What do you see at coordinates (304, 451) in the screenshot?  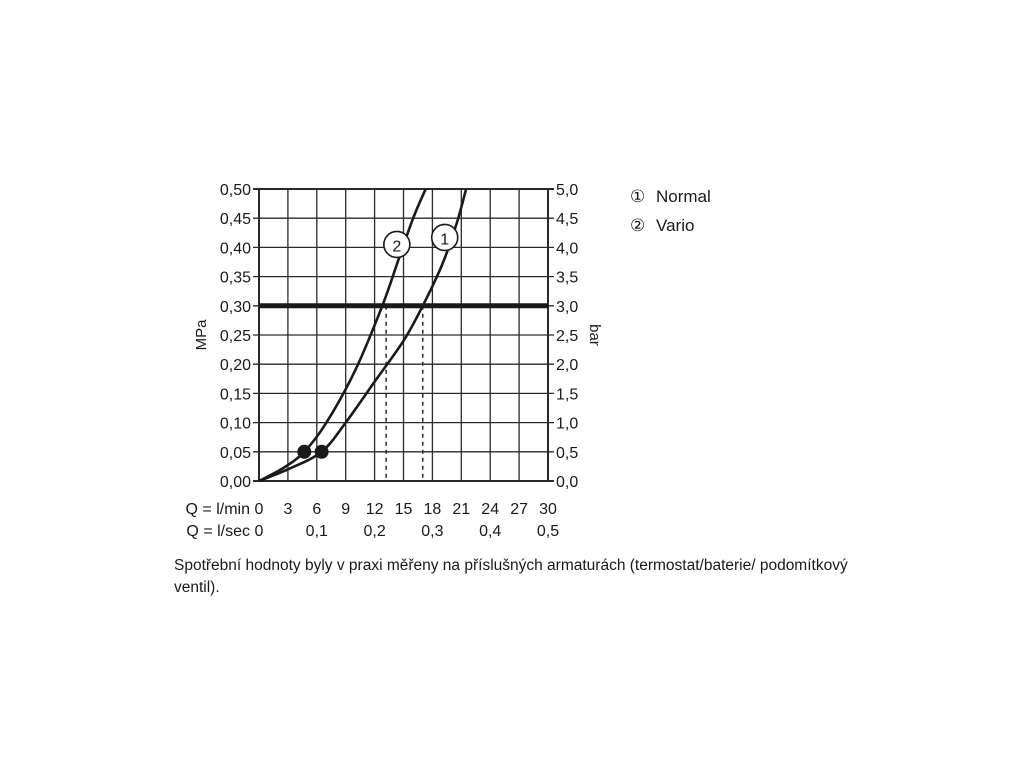 I see `series-point-vario` at bounding box center [304, 451].